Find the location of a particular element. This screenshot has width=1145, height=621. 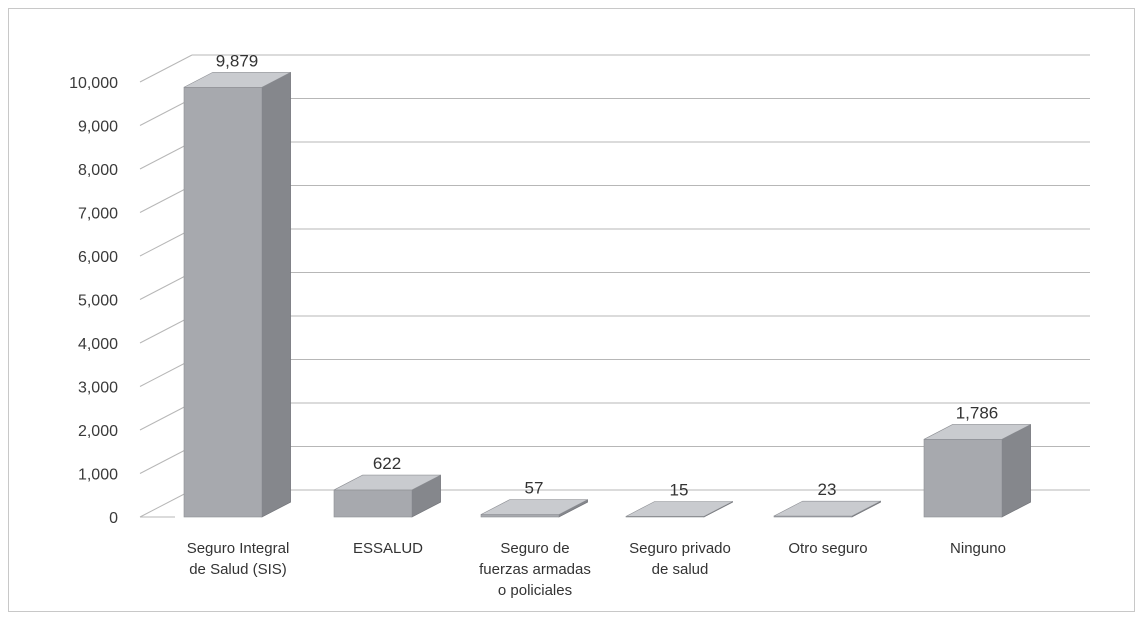

y-tick-label: 0 is located at coordinates (113, 518).